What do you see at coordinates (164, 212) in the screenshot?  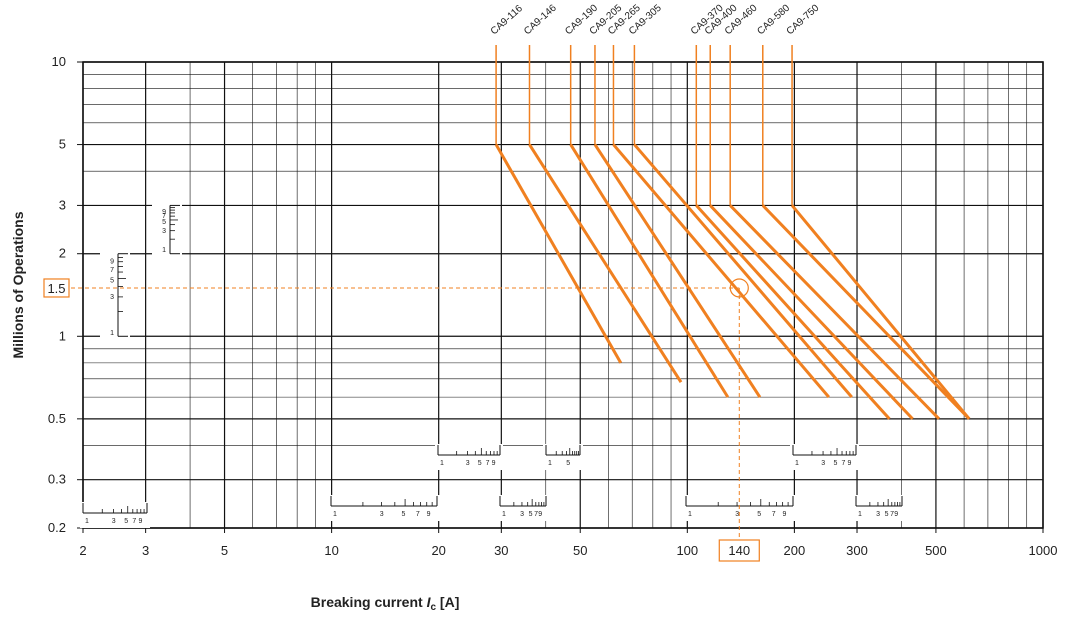 I see `inset-2-3y-label: 9` at bounding box center [164, 212].